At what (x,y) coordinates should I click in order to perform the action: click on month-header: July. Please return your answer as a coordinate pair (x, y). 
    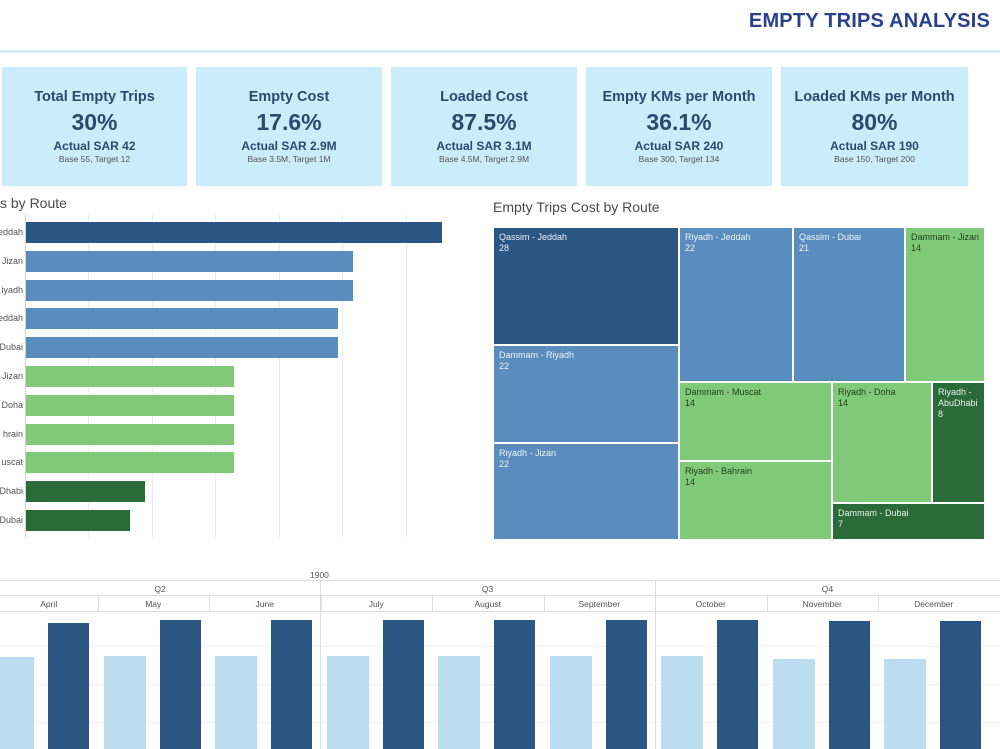
    Looking at the image, I should click on (376, 604).